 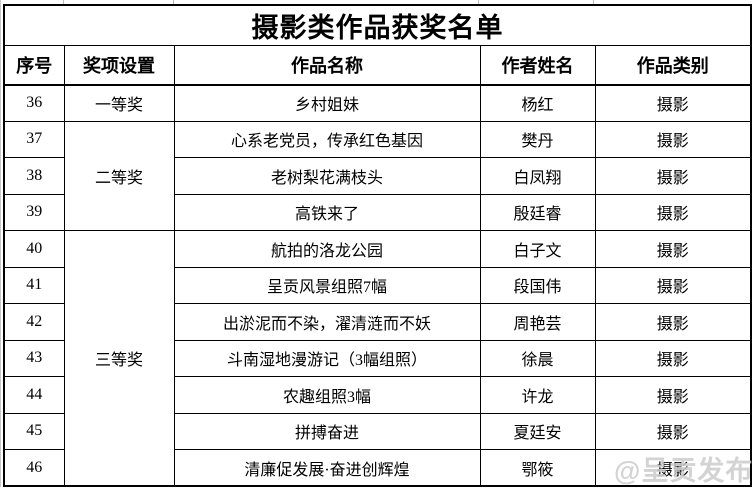 I want to click on work-title-cell: 清廉促发展·奋进创辉煌, so click(x=327, y=468).